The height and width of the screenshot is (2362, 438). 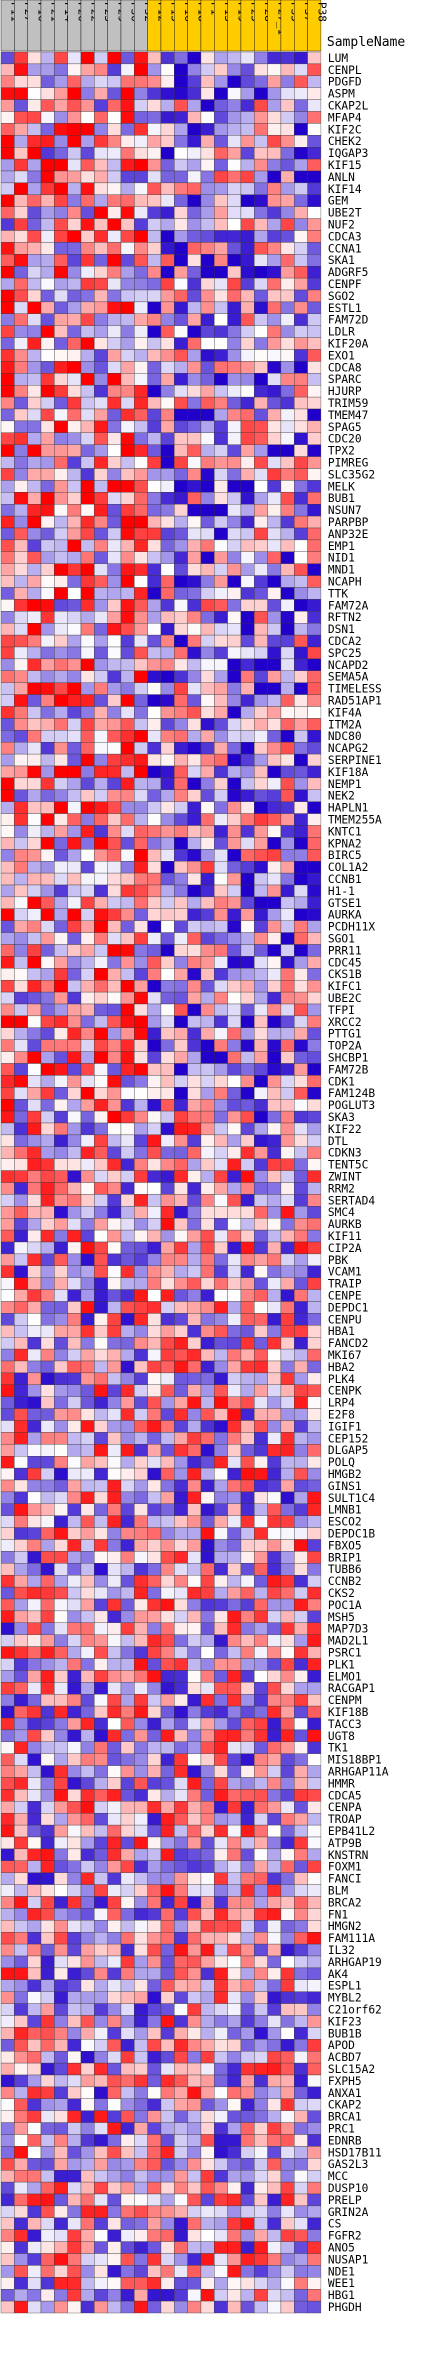 What do you see at coordinates (341, 451) in the screenshot?
I see `row-label: TPX2` at bounding box center [341, 451].